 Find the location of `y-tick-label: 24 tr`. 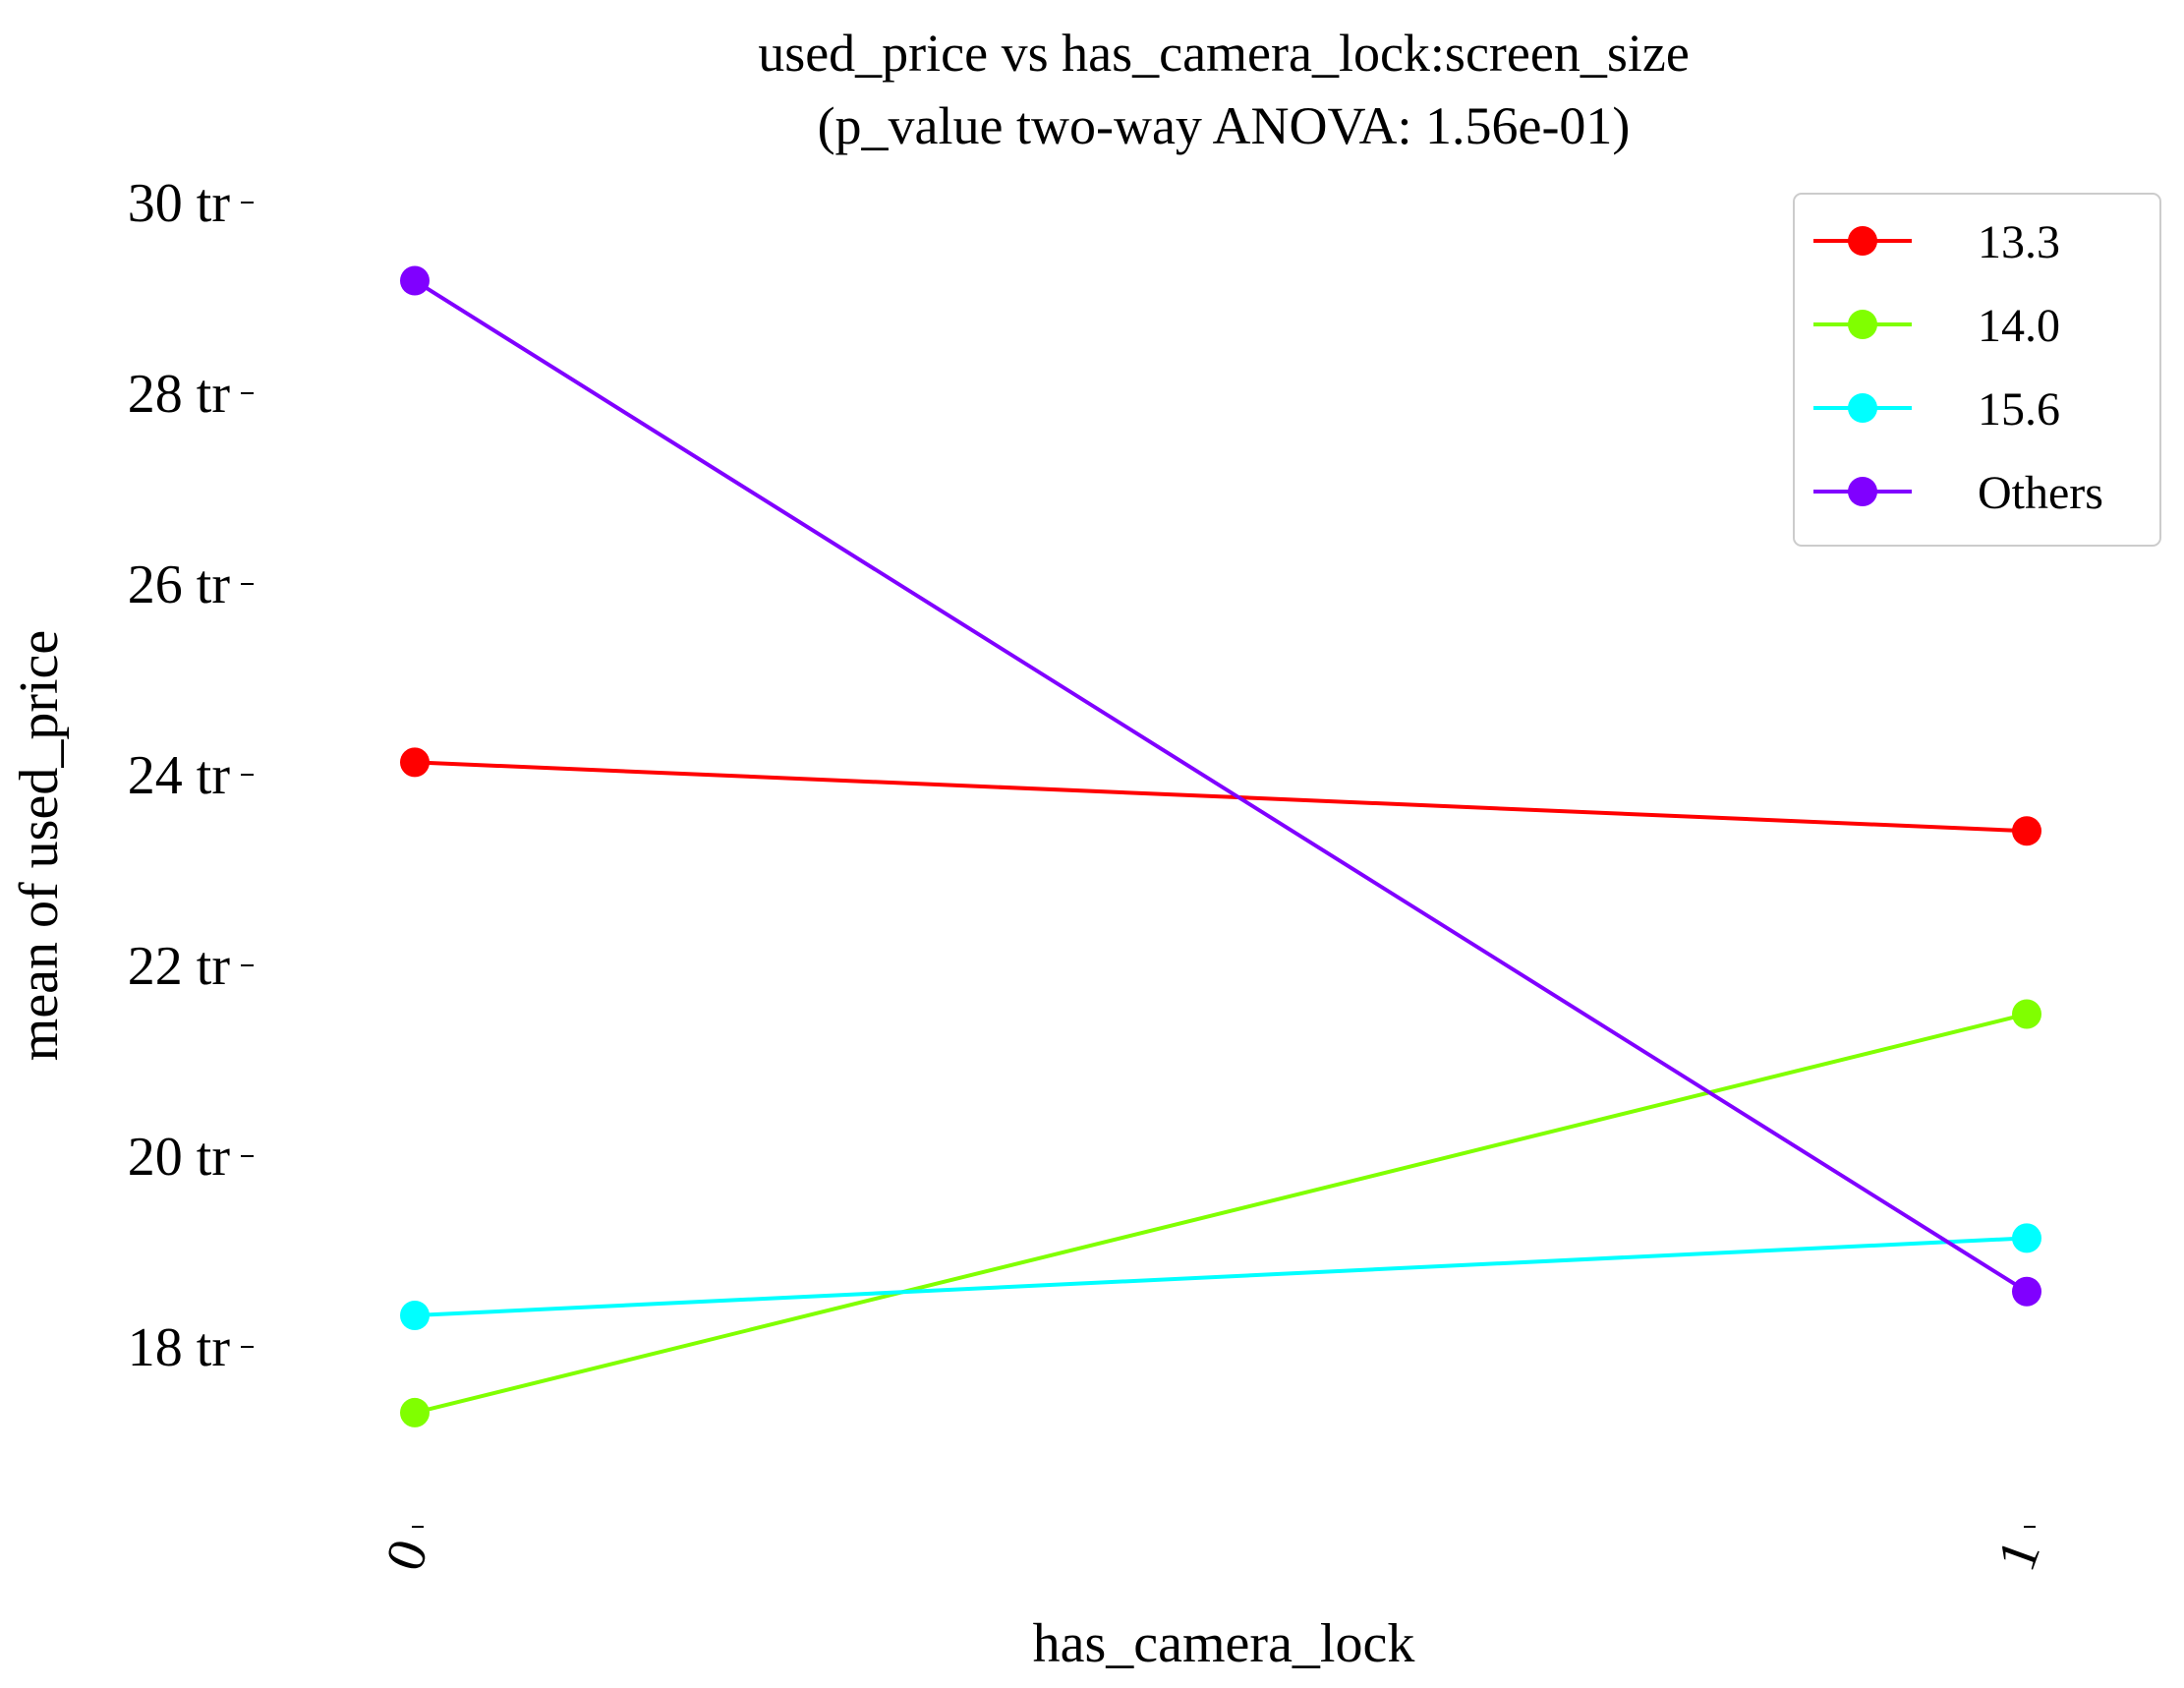

y-tick-label: 24 tr is located at coordinates (179, 775).